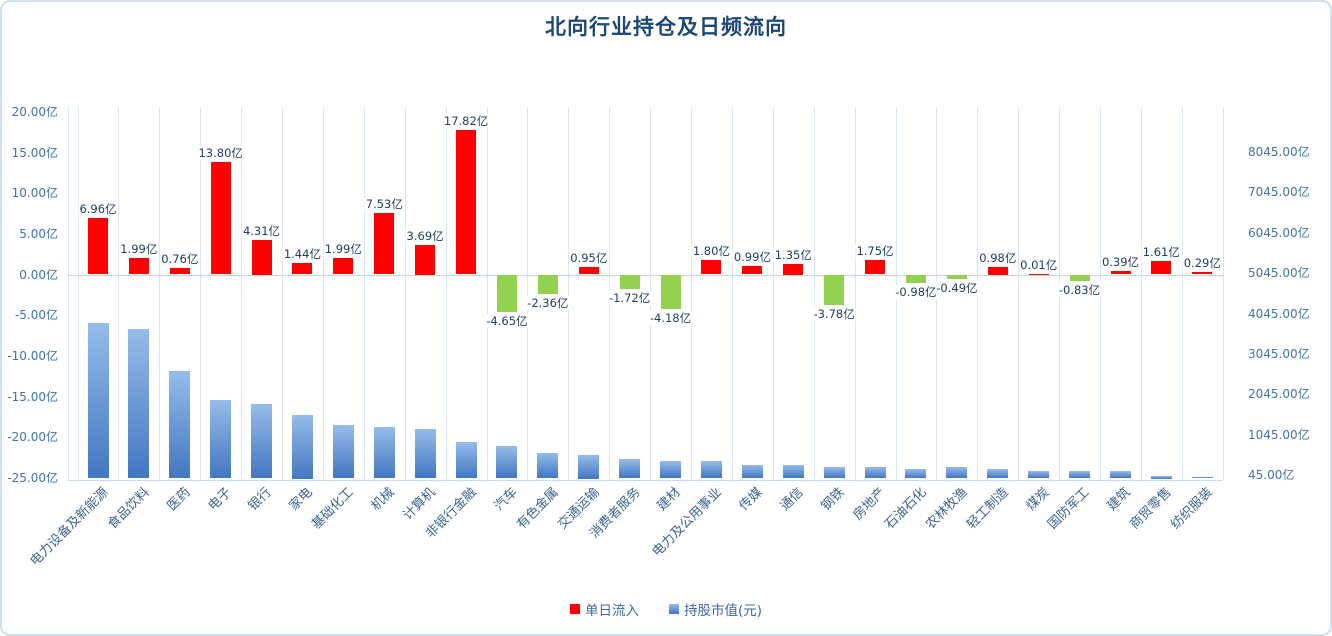  Describe the element at coordinates (261, 500) in the screenshot. I see `category-label: 银行` at that location.